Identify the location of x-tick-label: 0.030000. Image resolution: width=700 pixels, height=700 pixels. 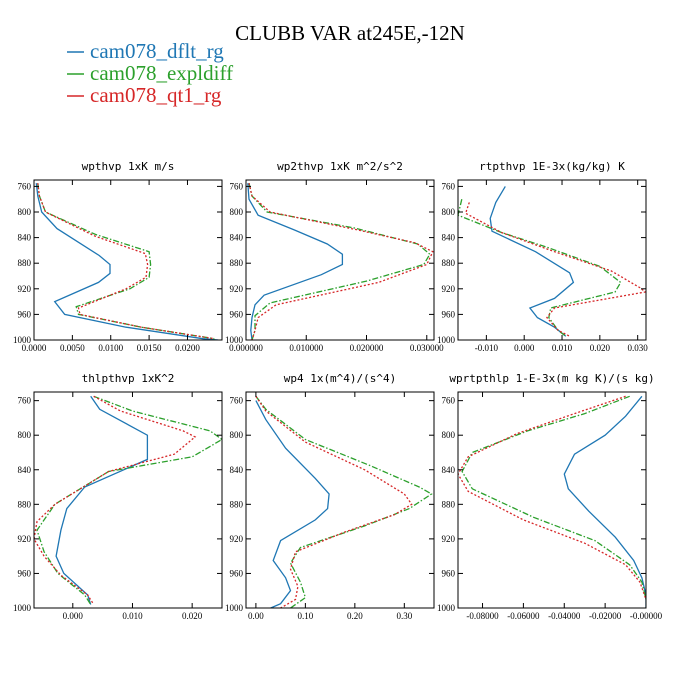
(427, 348).